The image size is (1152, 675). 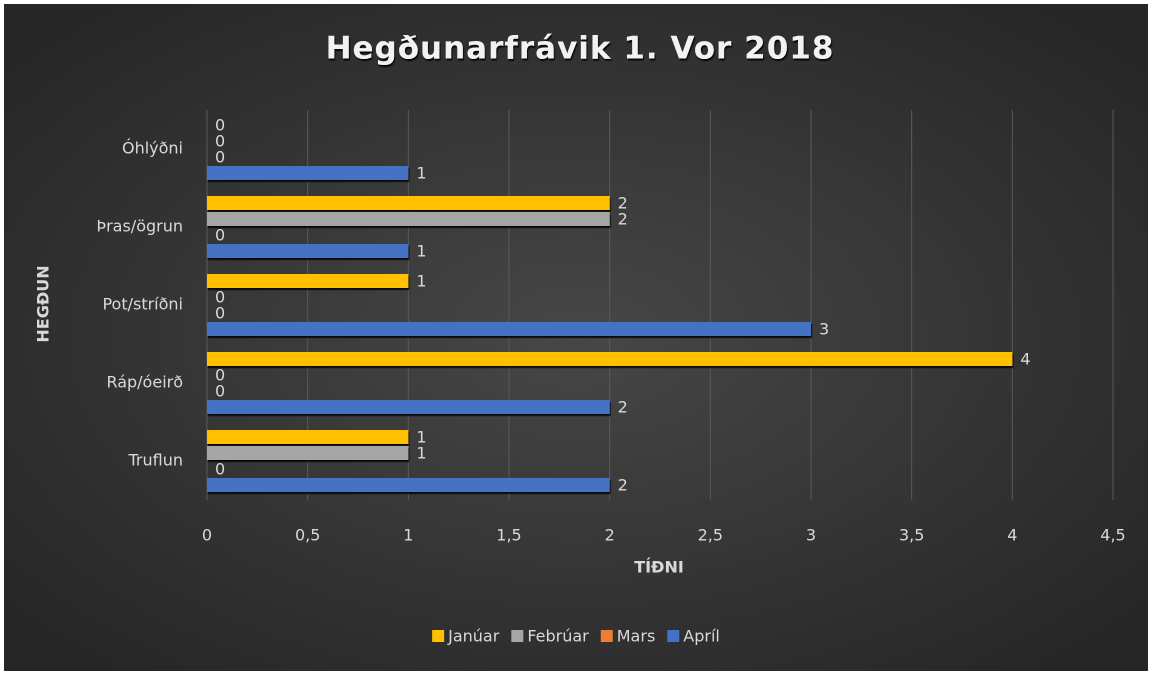 I want to click on legend-label: Febrúar, so click(x=558, y=636).